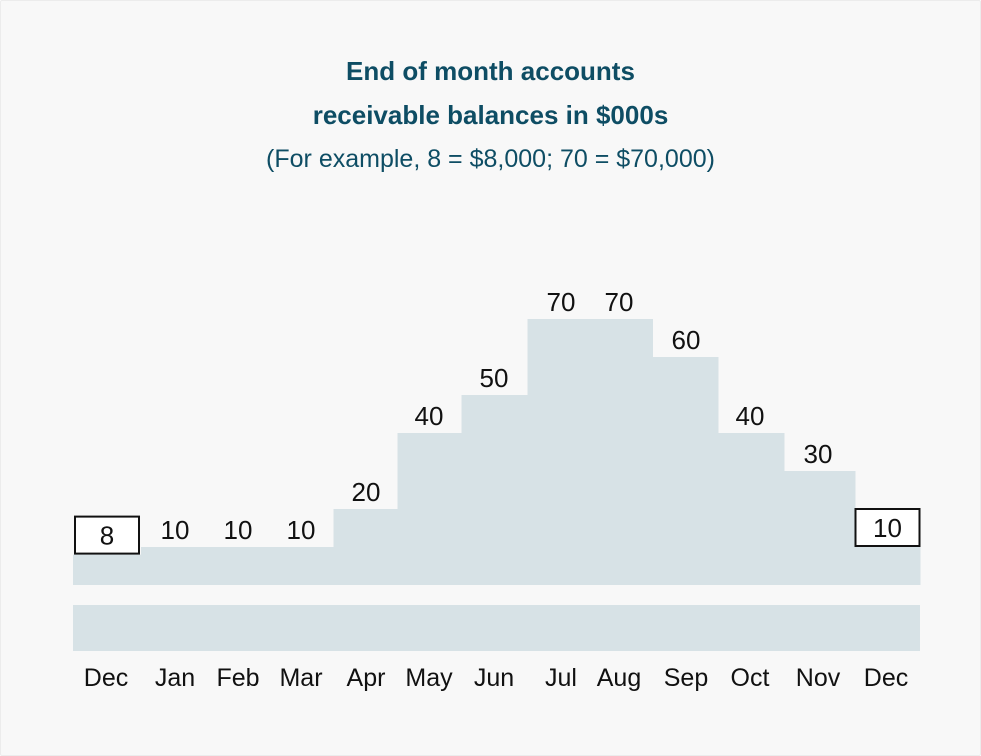 This screenshot has height=756, width=981. Describe the element at coordinates (429, 416) in the screenshot. I see `value-label-5: 40` at that location.